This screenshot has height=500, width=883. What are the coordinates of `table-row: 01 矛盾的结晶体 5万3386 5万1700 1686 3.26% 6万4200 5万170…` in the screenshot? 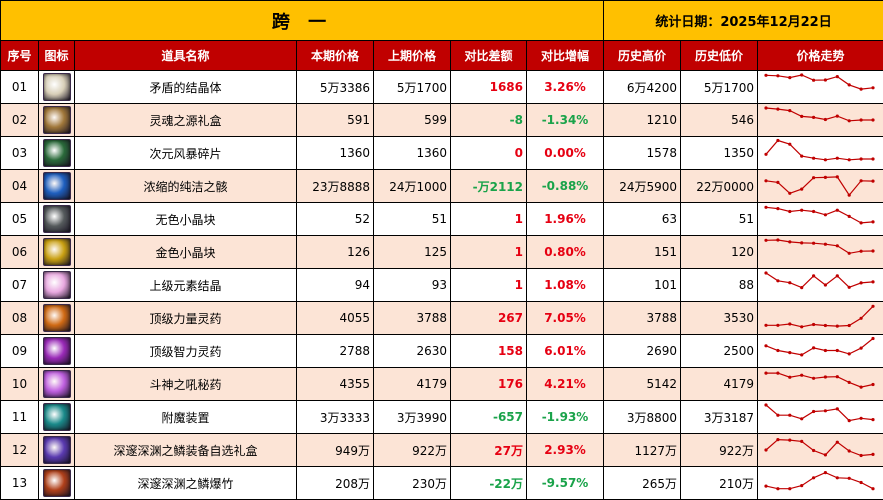 It's located at (441, 87).